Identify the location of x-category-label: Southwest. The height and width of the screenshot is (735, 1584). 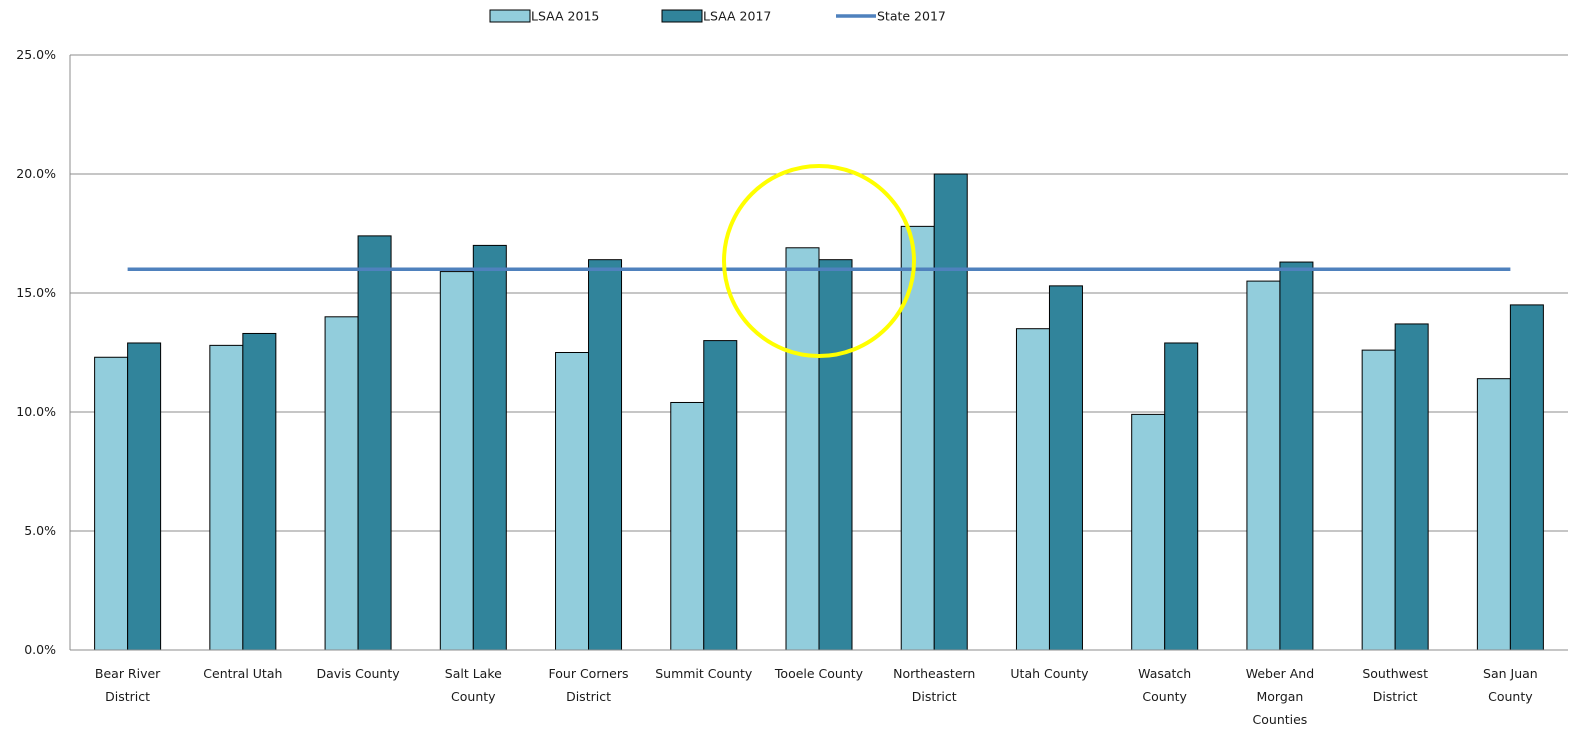
(1395, 673).